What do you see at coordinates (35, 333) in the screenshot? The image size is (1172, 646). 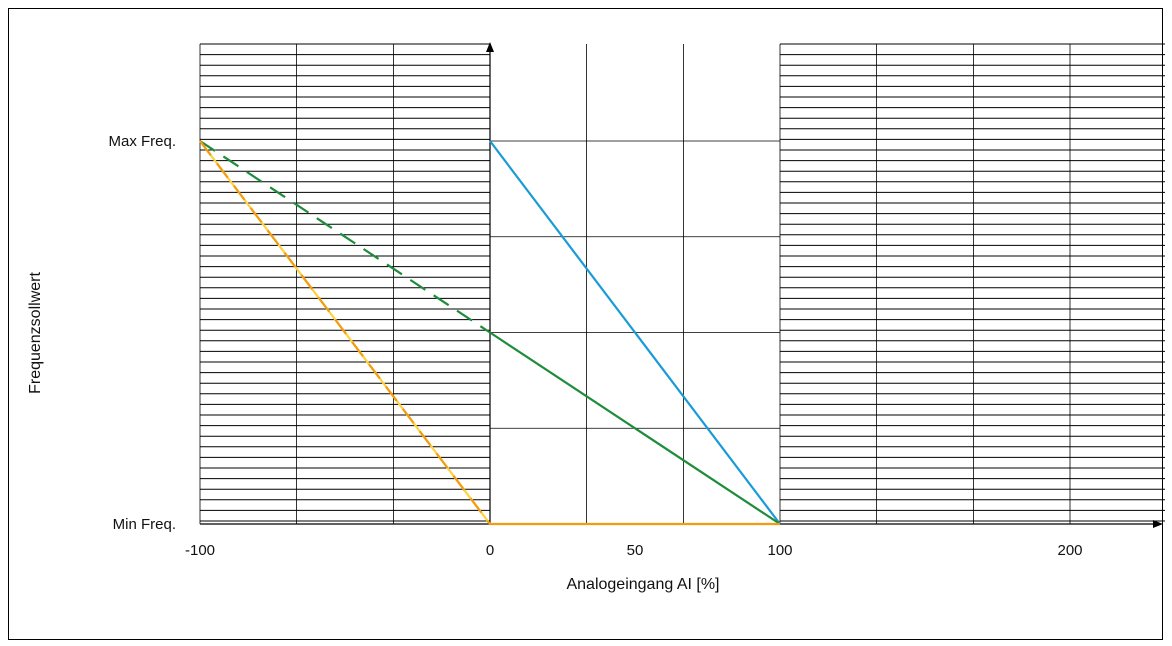 I see `y-axis-label: Frequenzsollwert` at bounding box center [35, 333].